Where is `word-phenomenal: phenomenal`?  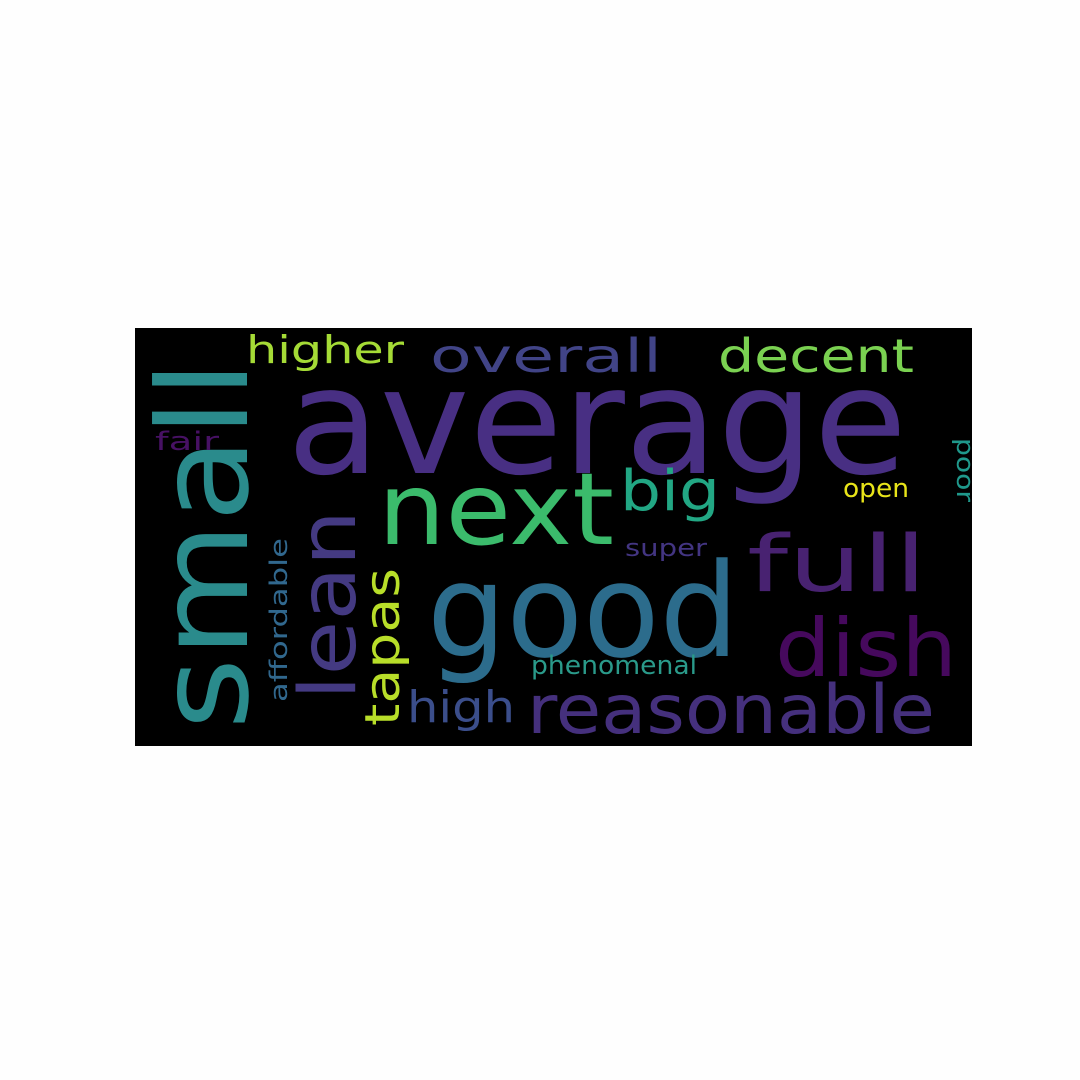 word-phenomenal: phenomenal is located at coordinates (614, 666).